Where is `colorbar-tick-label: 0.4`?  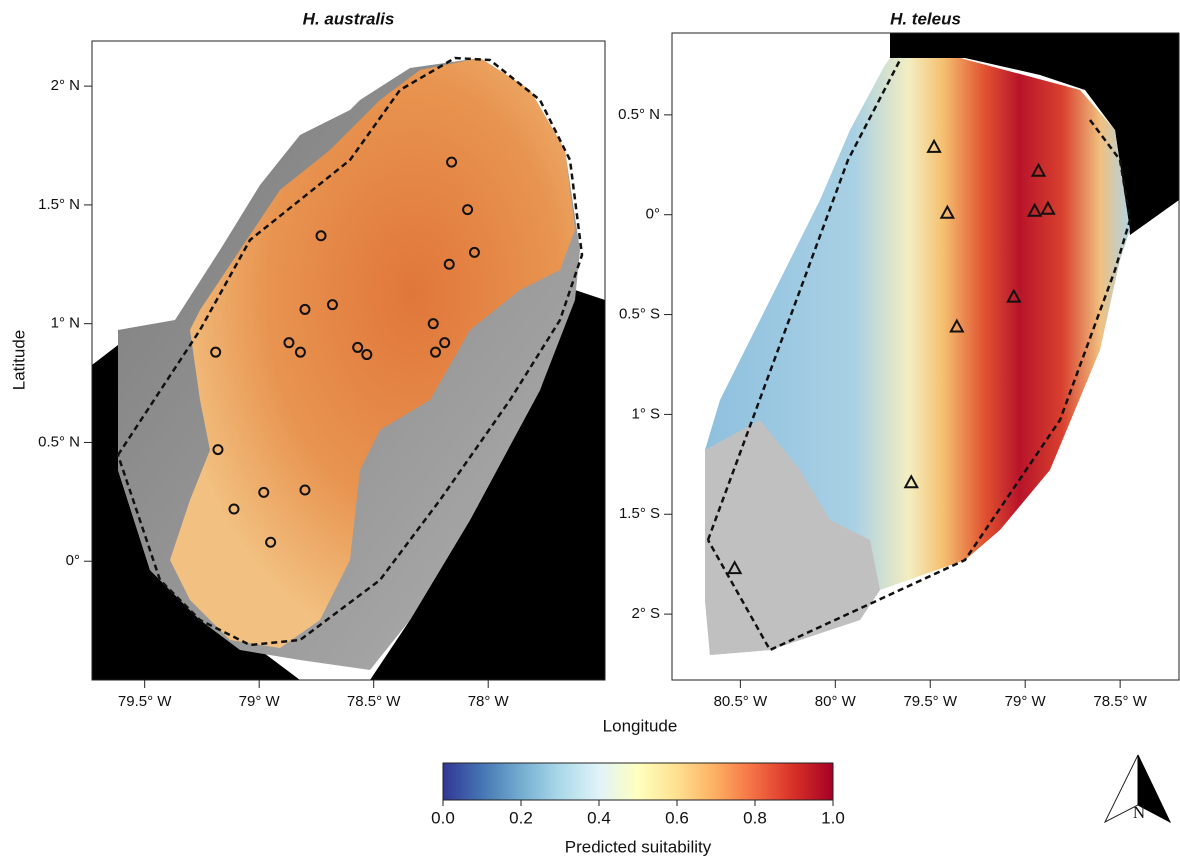
colorbar-tick-label: 0.4 is located at coordinates (599, 817).